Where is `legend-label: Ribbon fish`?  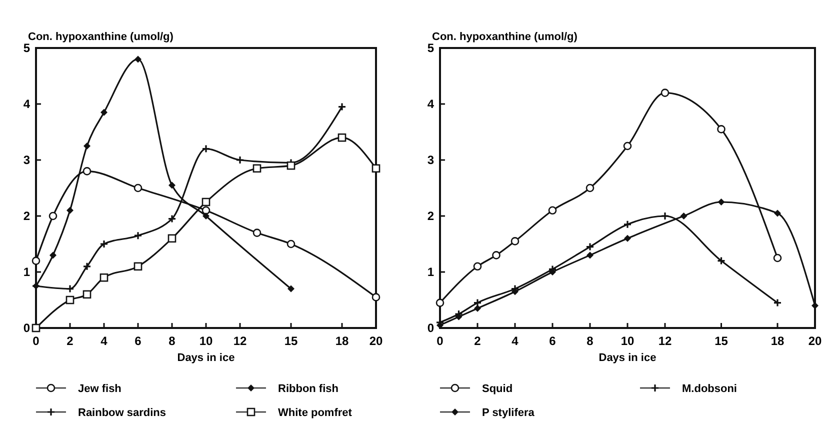
legend-label: Ribbon fish is located at coordinates (308, 388).